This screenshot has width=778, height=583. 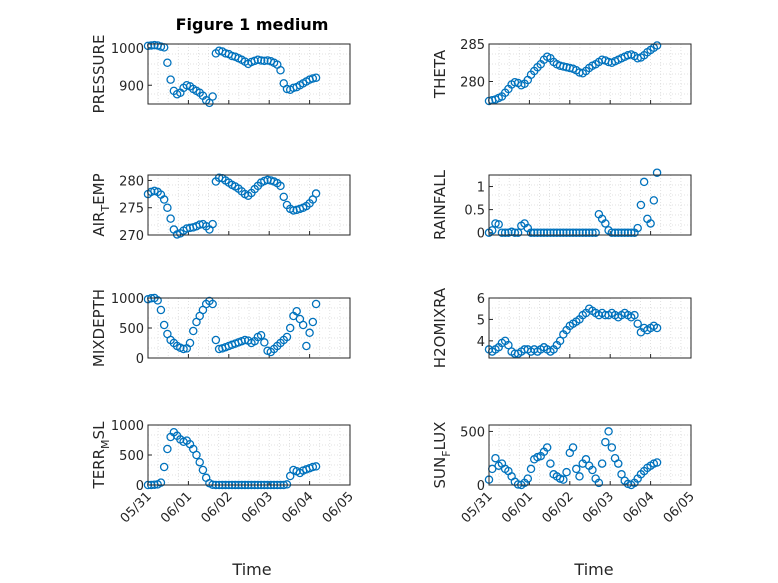 What do you see at coordinates (252, 24) in the screenshot?
I see `figure-title: Figure 1 medium` at bounding box center [252, 24].